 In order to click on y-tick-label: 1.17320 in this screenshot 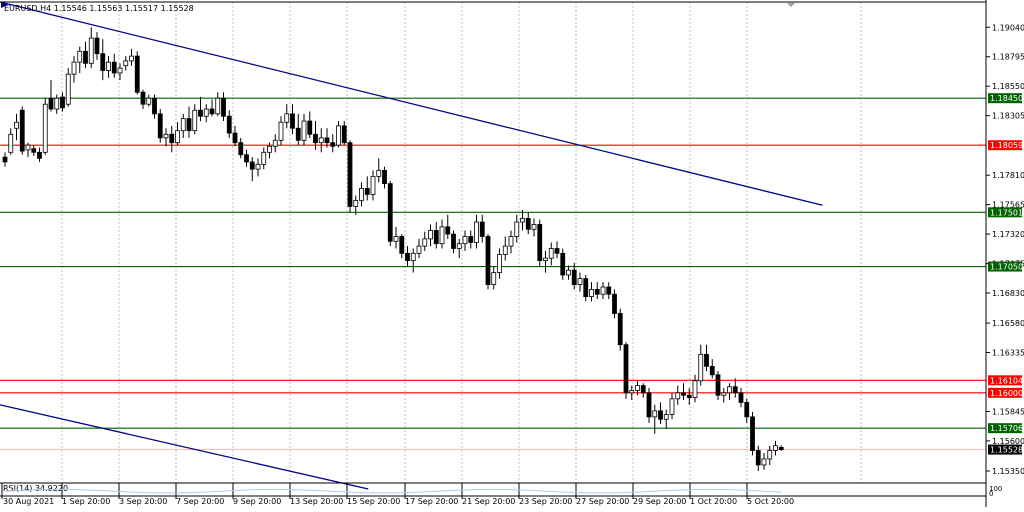, I will do `click(1008, 234)`.